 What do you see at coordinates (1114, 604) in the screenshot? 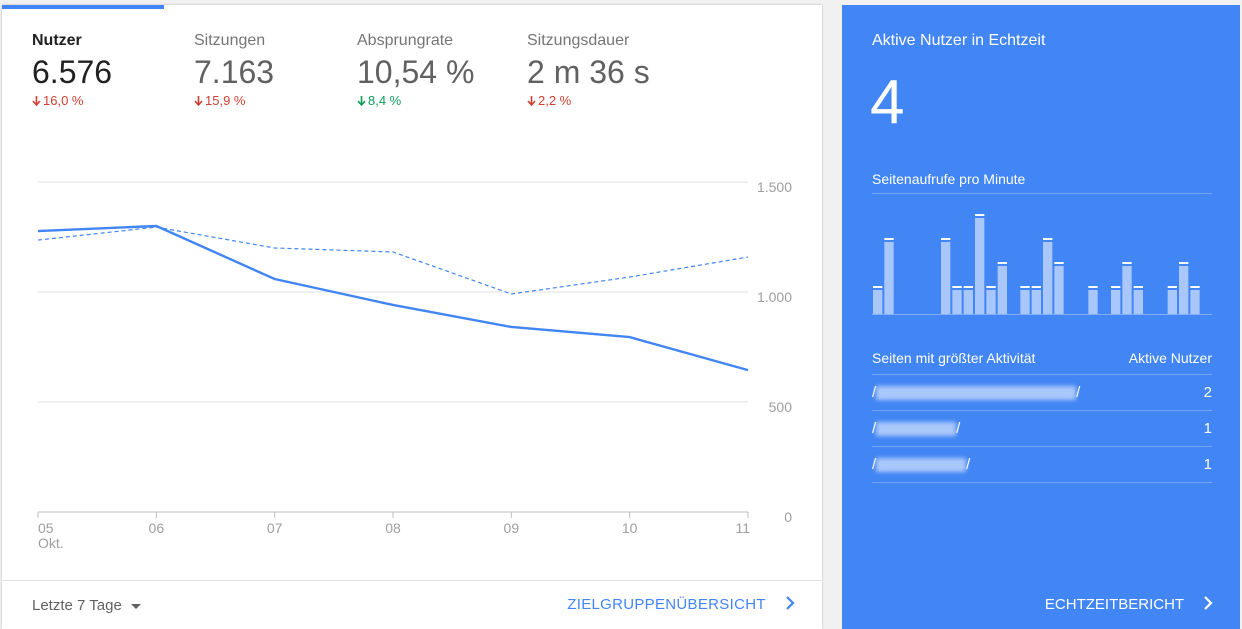
I see `link-label: ECHTZEITBERICHT` at bounding box center [1114, 604].